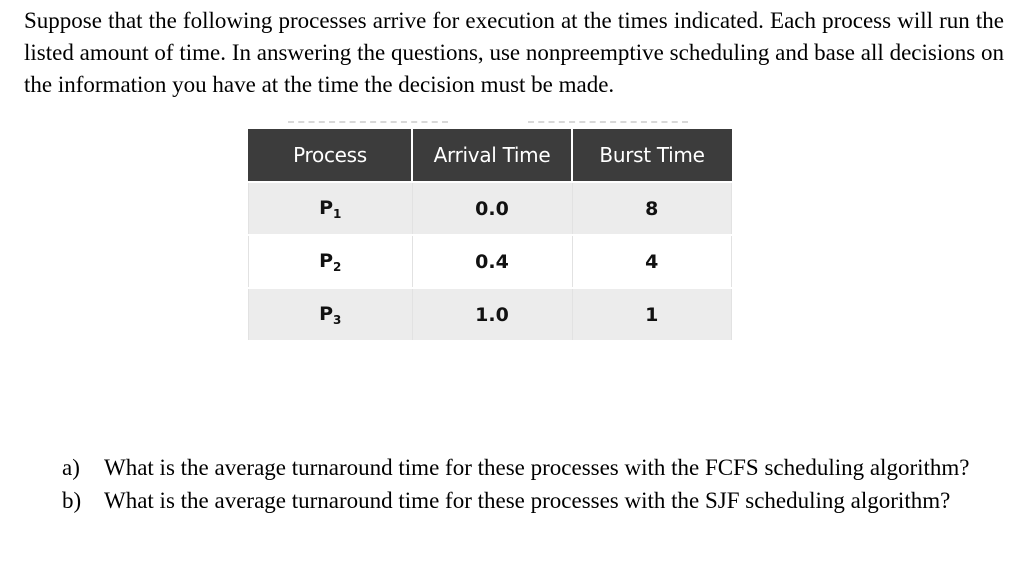  Describe the element at coordinates (72, 500) in the screenshot. I see `question-marker: b)` at that location.